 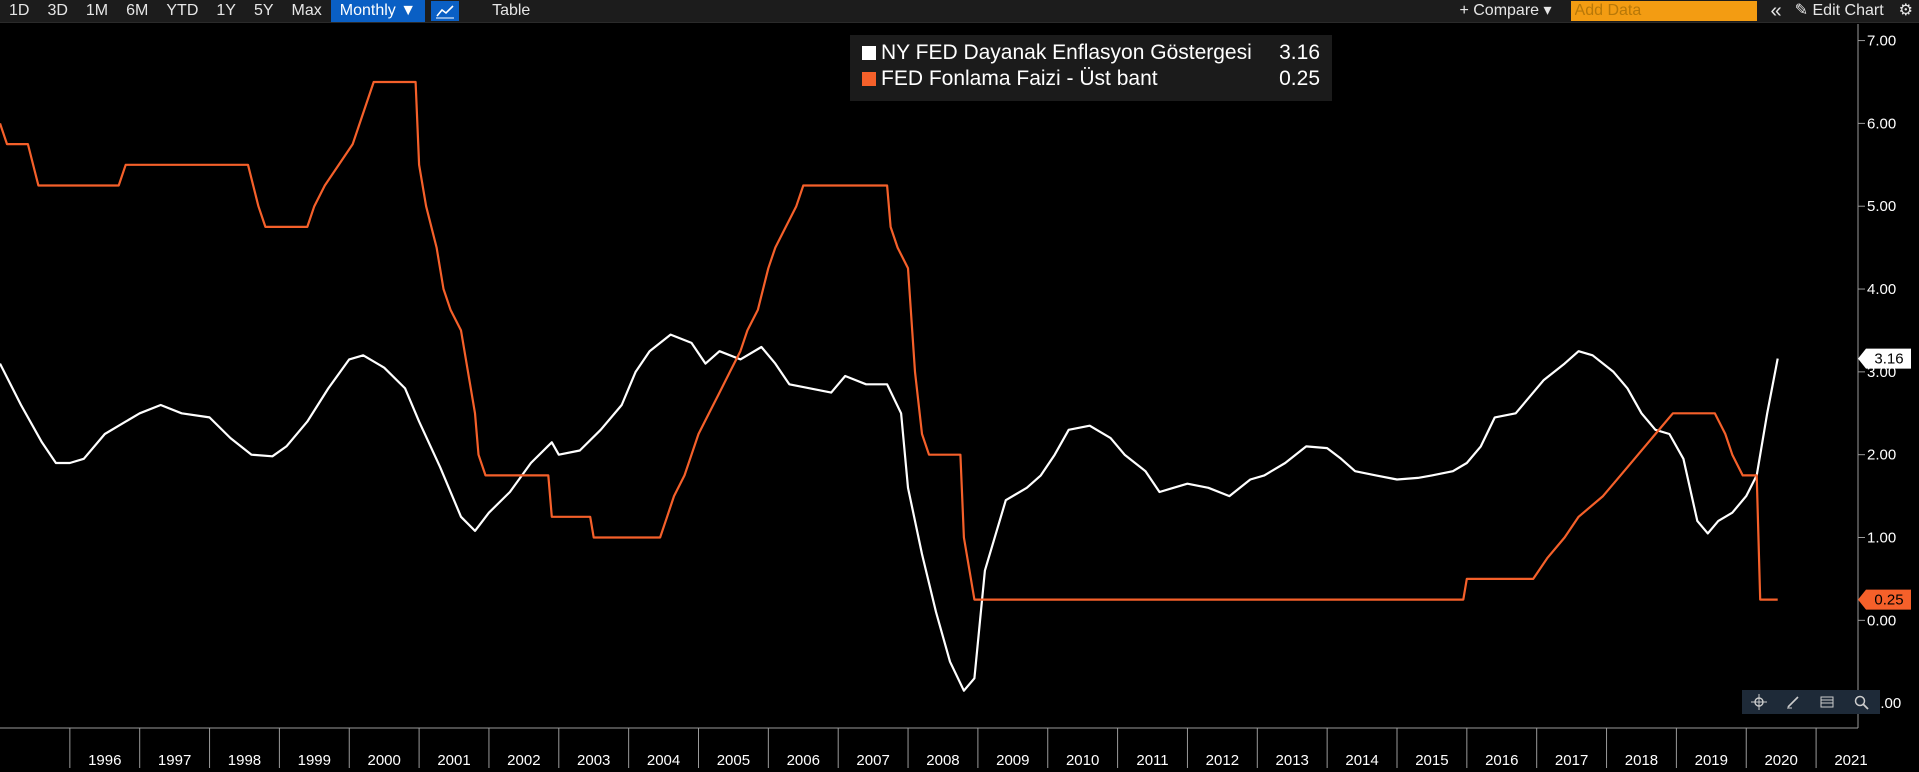 I want to click on range-button-ytd: YTD, so click(x=182, y=10).